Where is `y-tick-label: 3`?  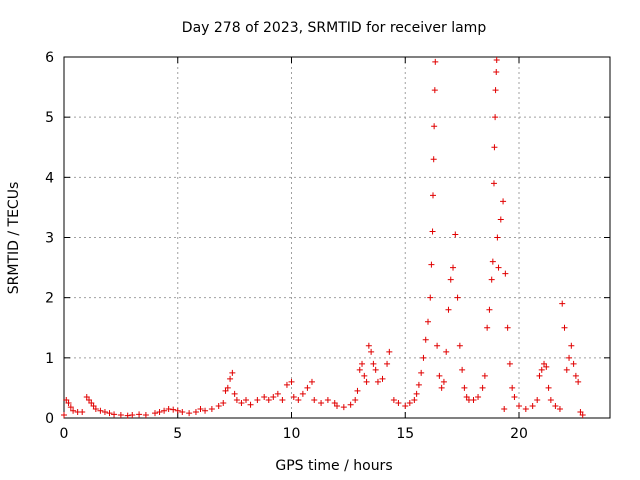 y-tick-label: 3 is located at coordinates (49, 239).